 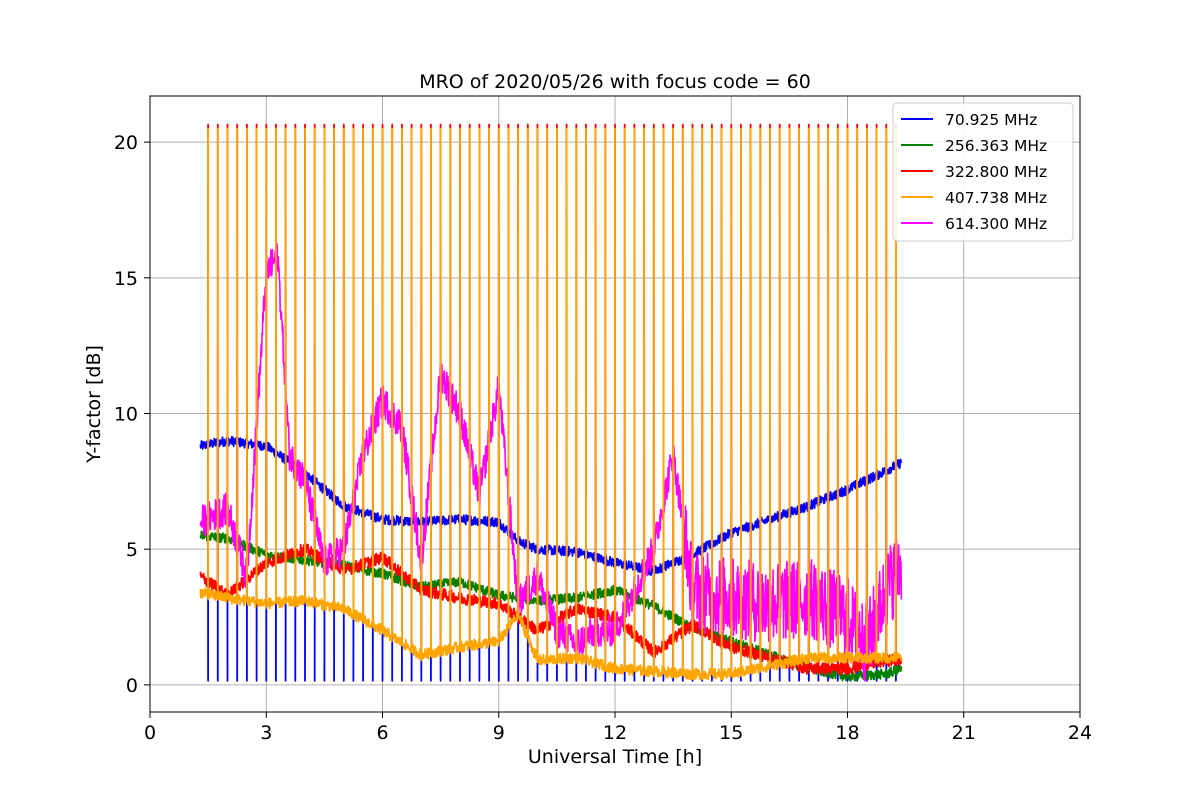 I want to click on legend-label: 322.800 MHz, so click(x=996, y=172).